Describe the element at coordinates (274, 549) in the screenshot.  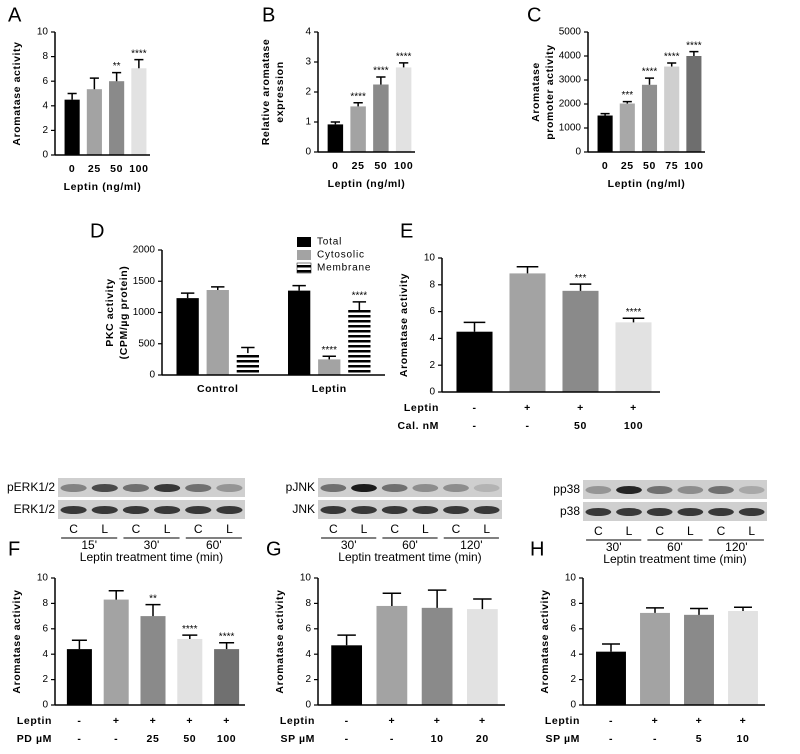
I see `panel-letter: G` at that location.